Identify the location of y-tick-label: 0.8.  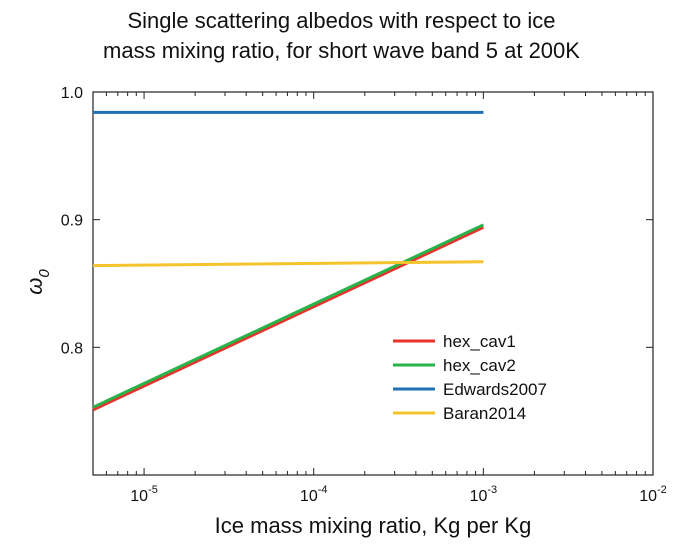
(72, 348).